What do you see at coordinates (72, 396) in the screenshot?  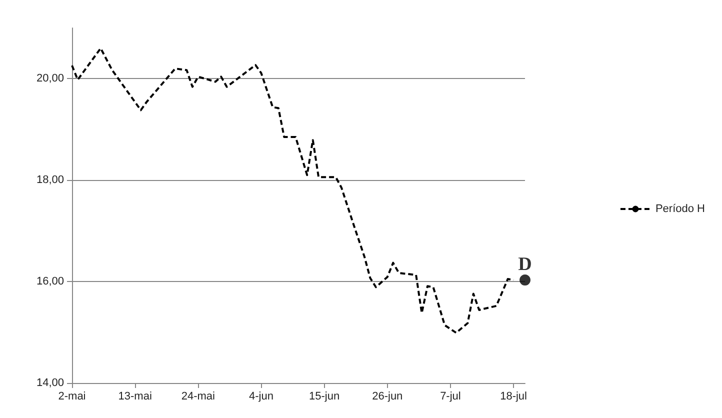 I see `x-tick-label: 2-mai` at bounding box center [72, 396].